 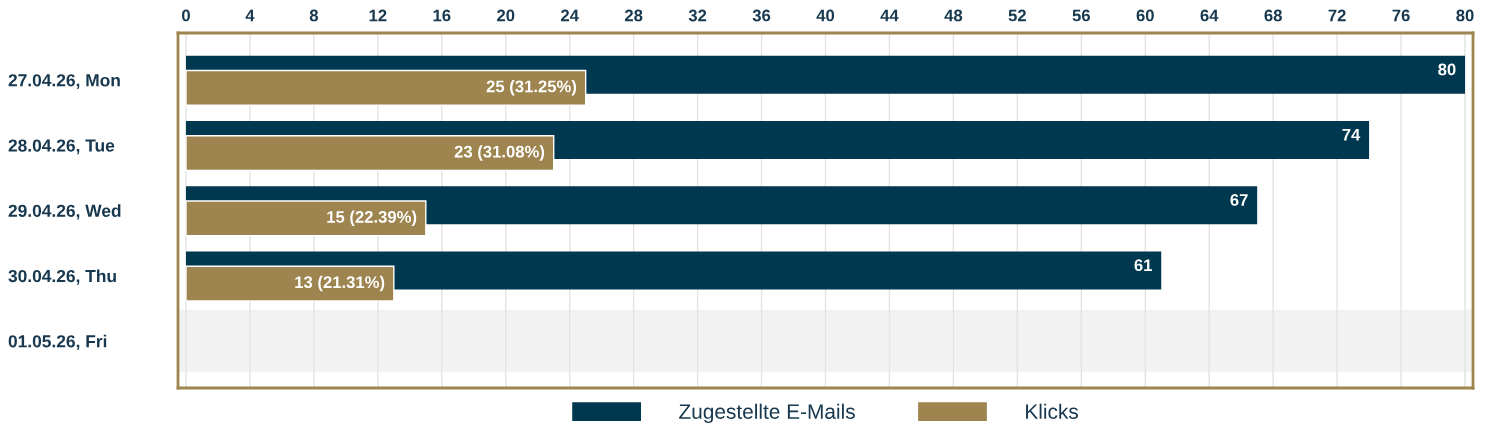 What do you see at coordinates (1081, 15) in the screenshot?
I see `x-tick-label: 56` at bounding box center [1081, 15].